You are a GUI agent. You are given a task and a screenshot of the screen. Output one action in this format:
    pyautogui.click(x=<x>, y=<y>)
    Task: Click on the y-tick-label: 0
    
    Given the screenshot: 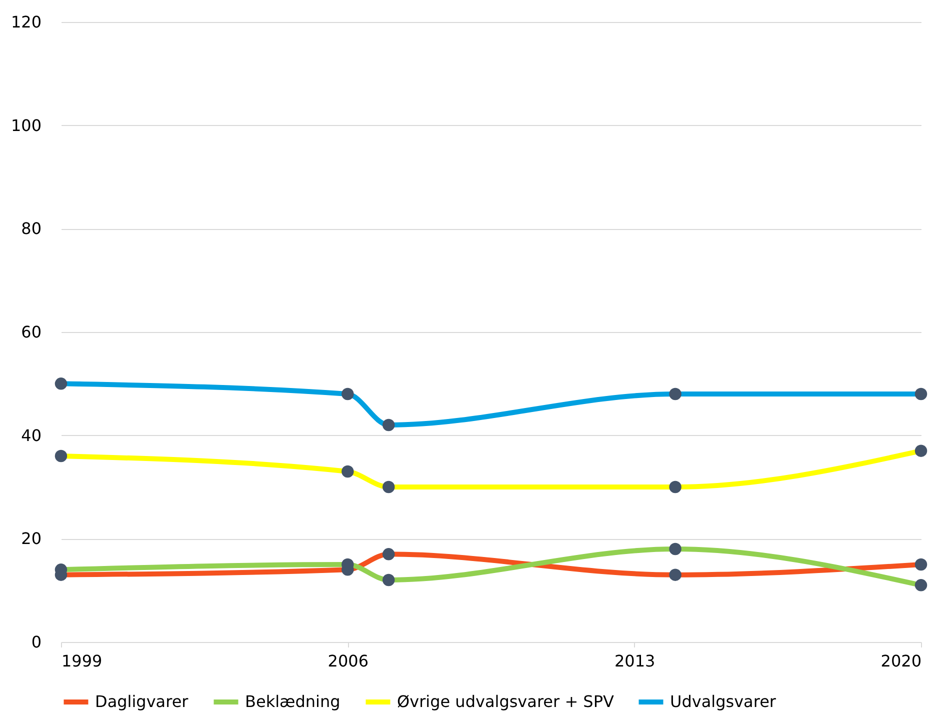 What is the action you would take?
    pyautogui.click(x=36, y=642)
    